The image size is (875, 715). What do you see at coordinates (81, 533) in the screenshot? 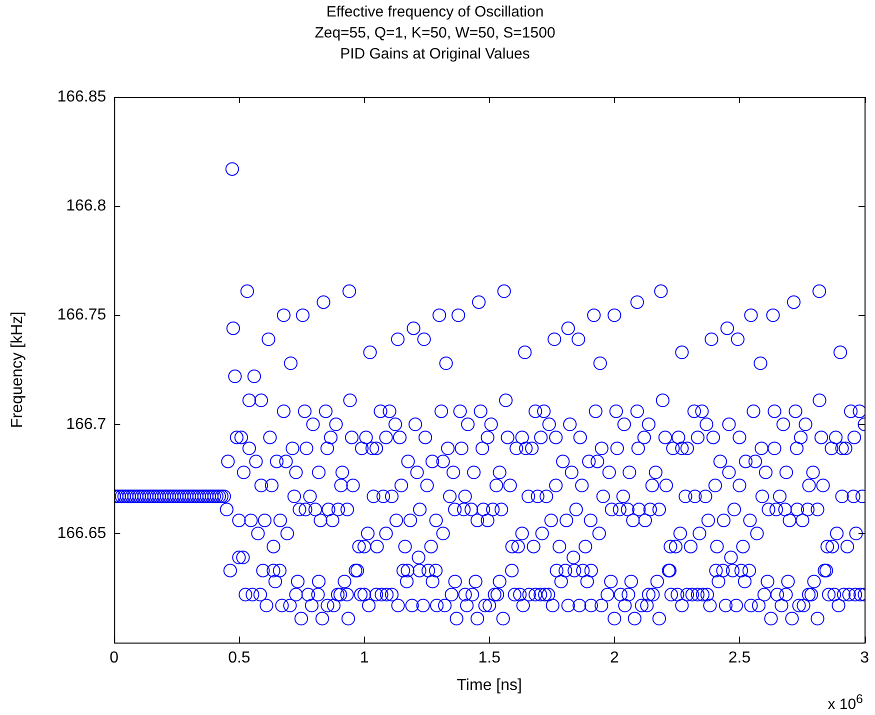
I see `y-tick-label: 166.65` at bounding box center [81, 533].